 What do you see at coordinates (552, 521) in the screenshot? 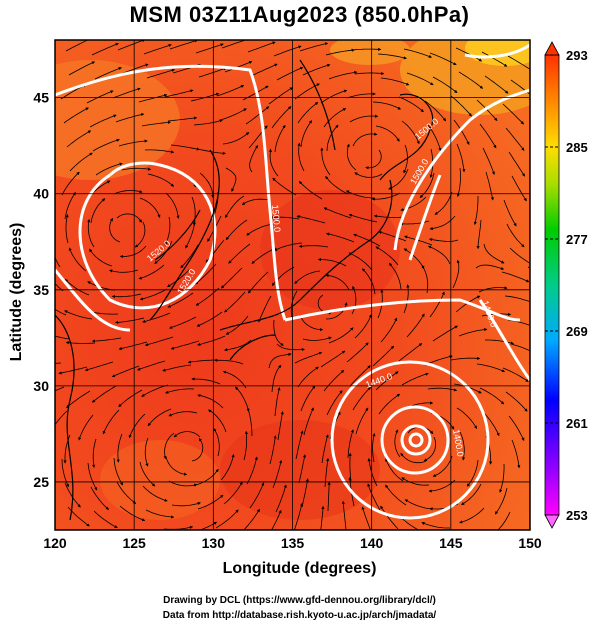
I see `colorbar-bottom-arrow` at bounding box center [552, 521].